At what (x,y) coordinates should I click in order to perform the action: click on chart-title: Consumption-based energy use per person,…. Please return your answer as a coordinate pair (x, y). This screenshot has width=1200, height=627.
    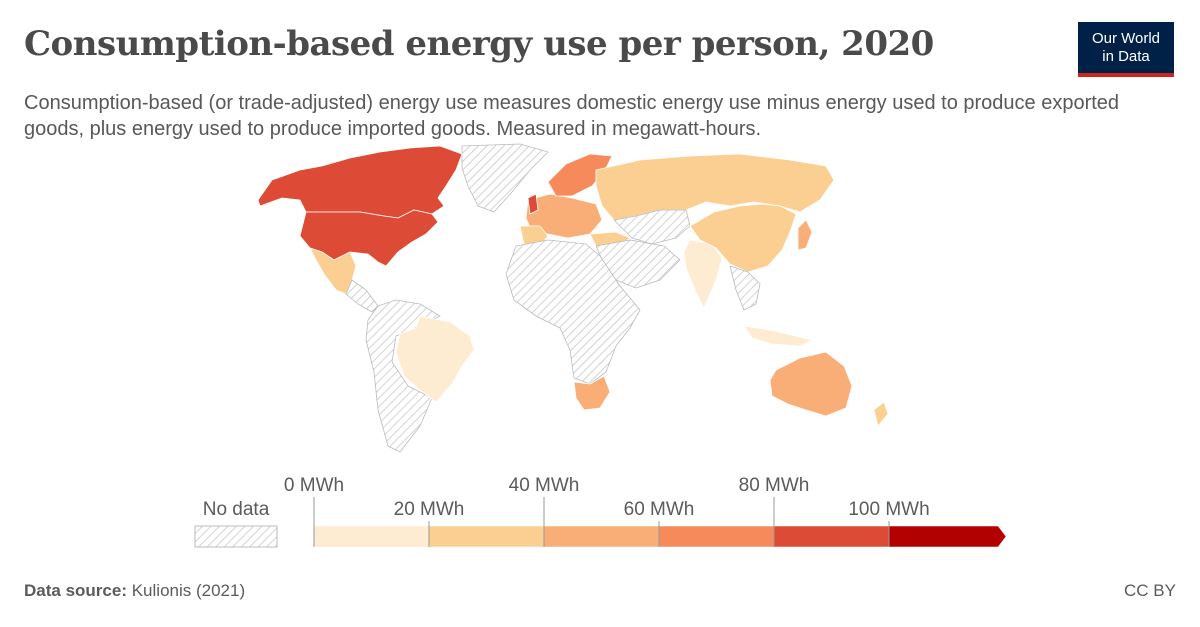
    Looking at the image, I should click on (479, 44).